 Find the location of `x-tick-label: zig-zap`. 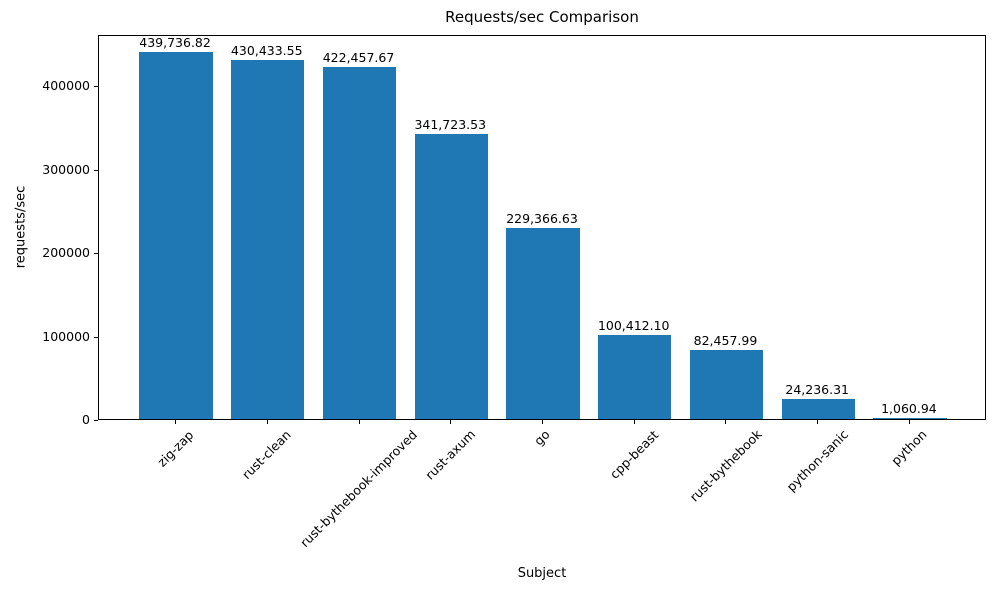

x-tick-label: zig-zap is located at coordinates (174, 448).